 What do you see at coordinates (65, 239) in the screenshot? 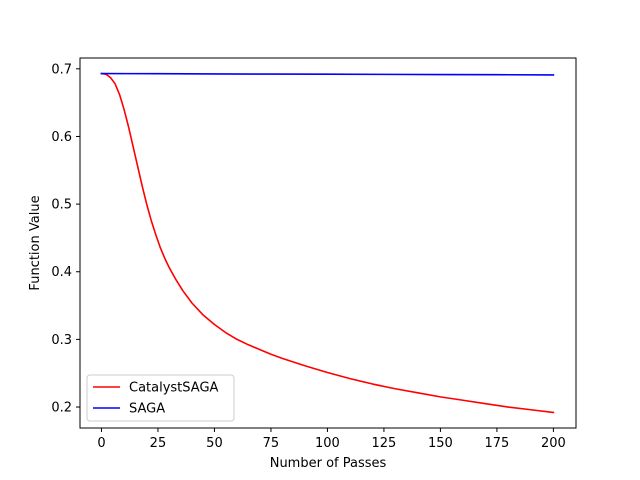
I see `y-axis-ticks: 0.2 0.3 0.4 0.5 0.6 0.7` at bounding box center [65, 239].